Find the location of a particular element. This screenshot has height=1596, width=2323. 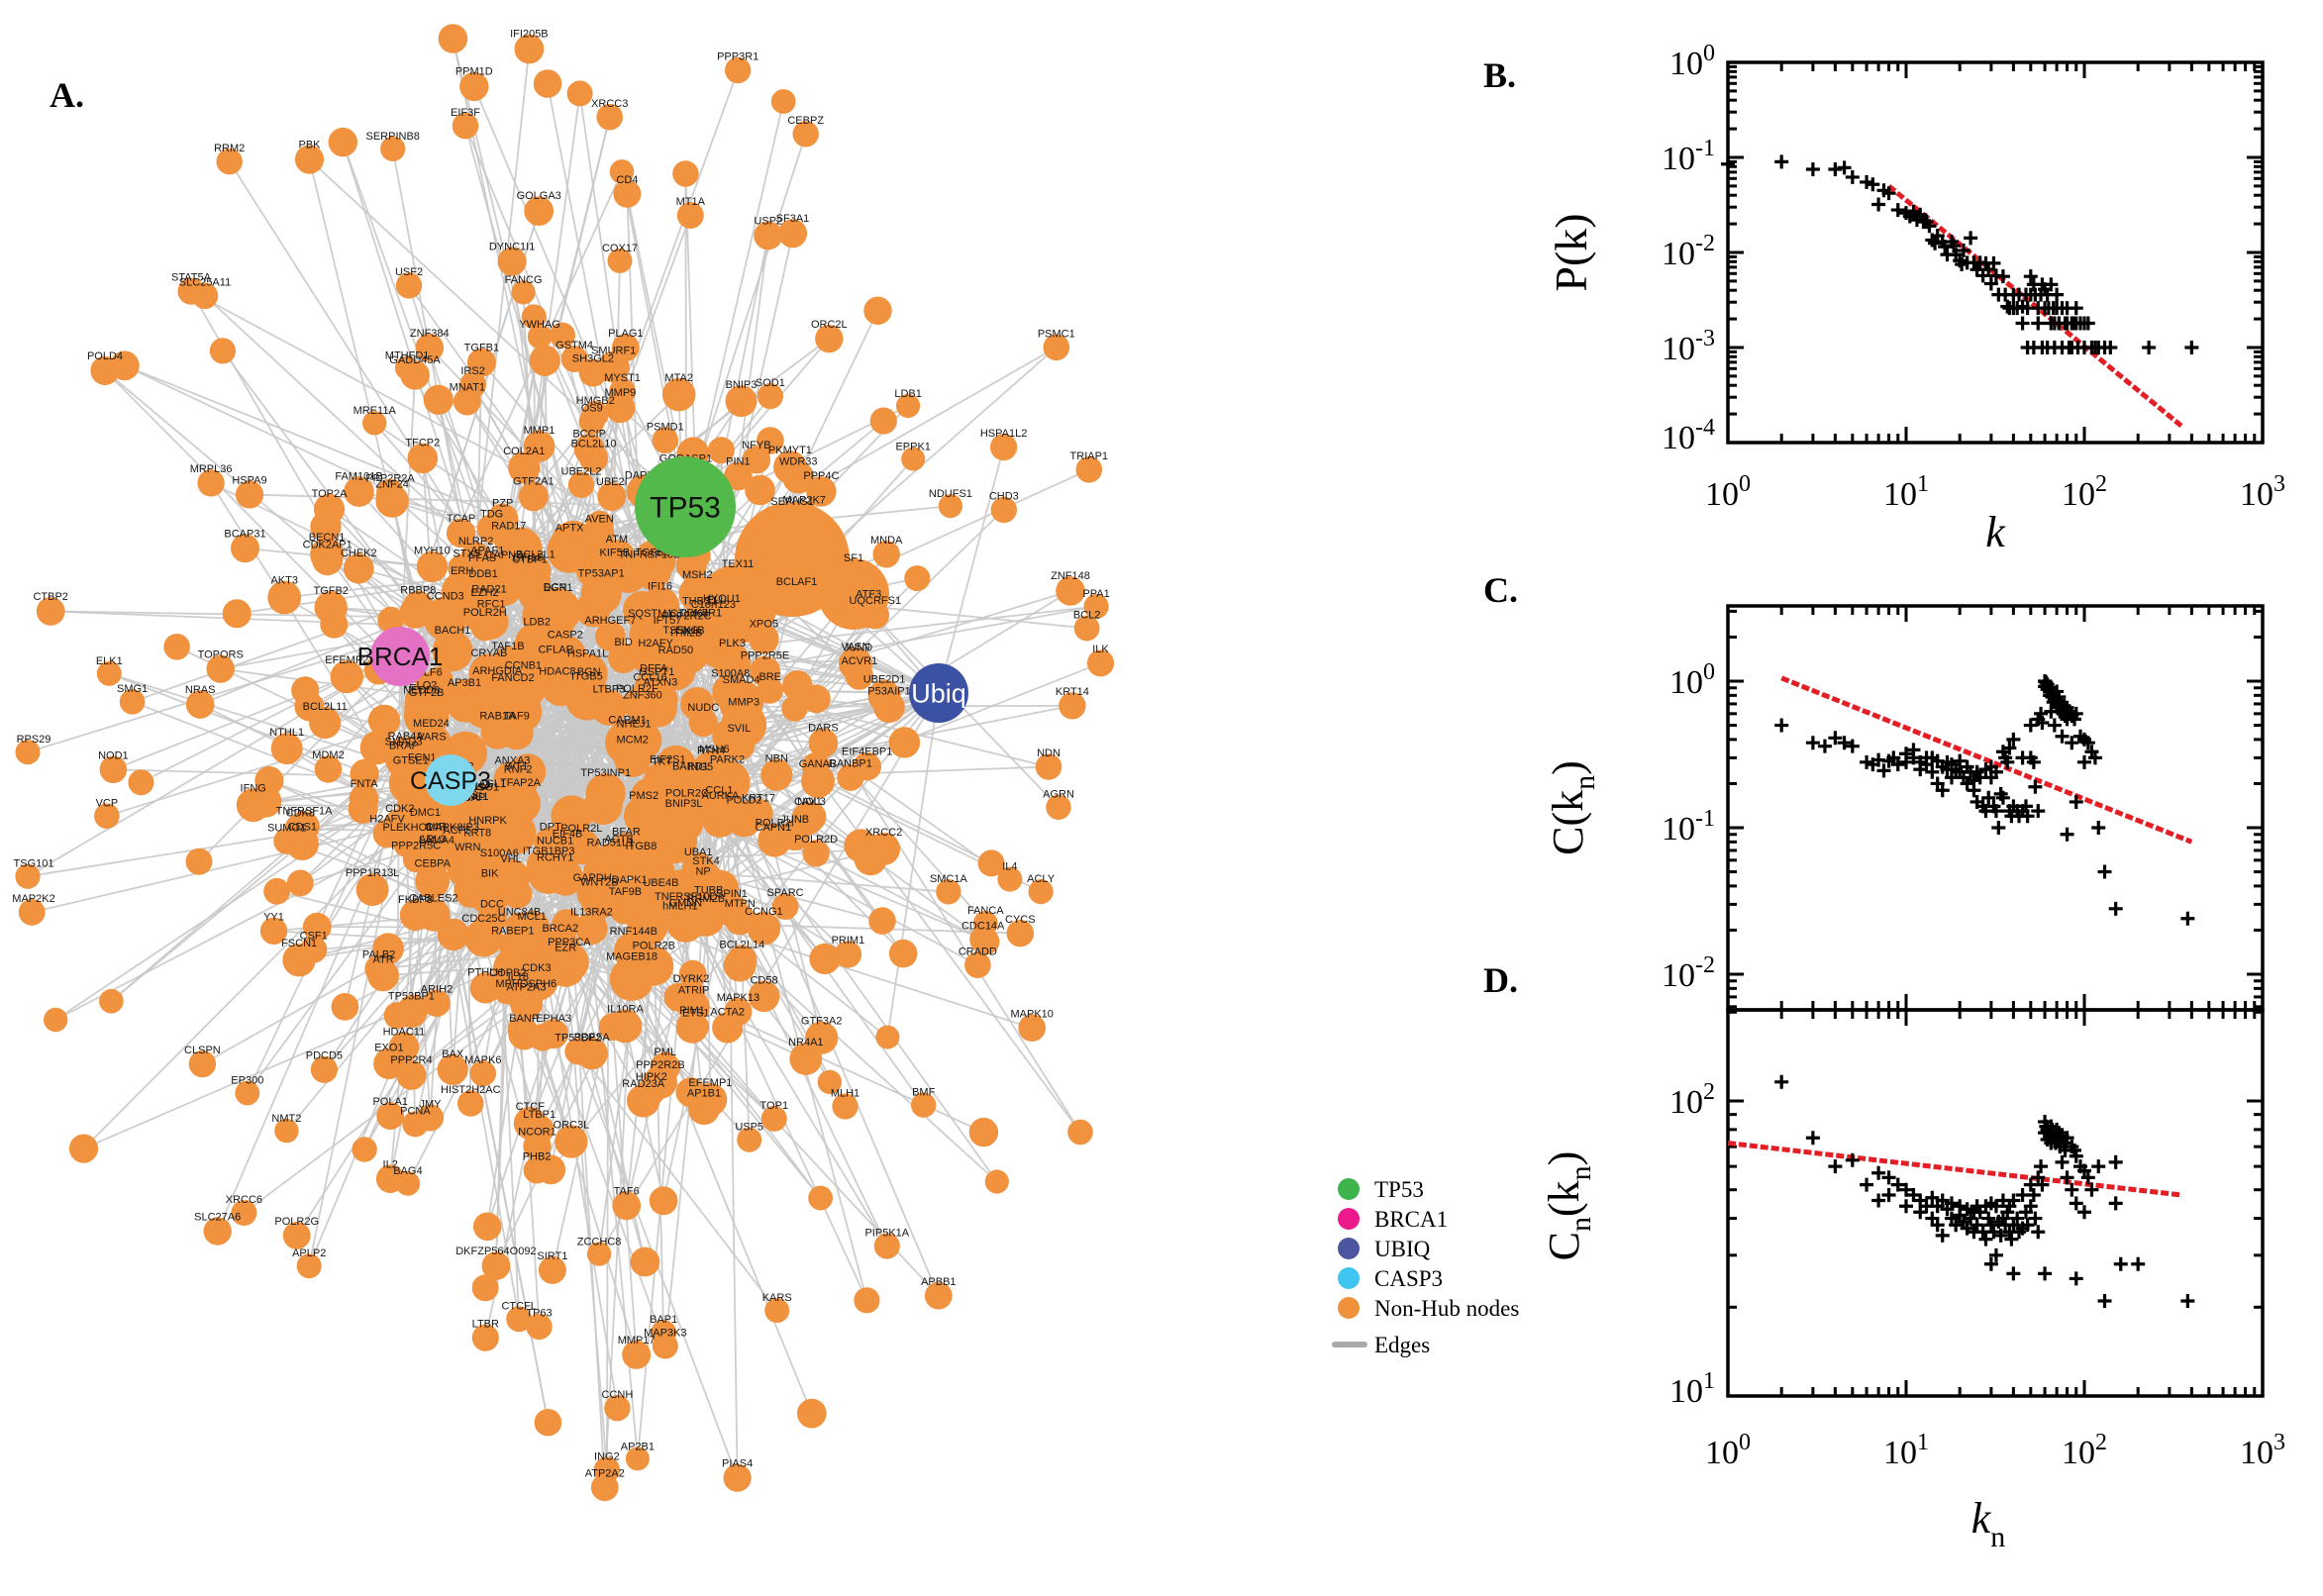

network-node-label: BCCIP is located at coordinates (589, 434).